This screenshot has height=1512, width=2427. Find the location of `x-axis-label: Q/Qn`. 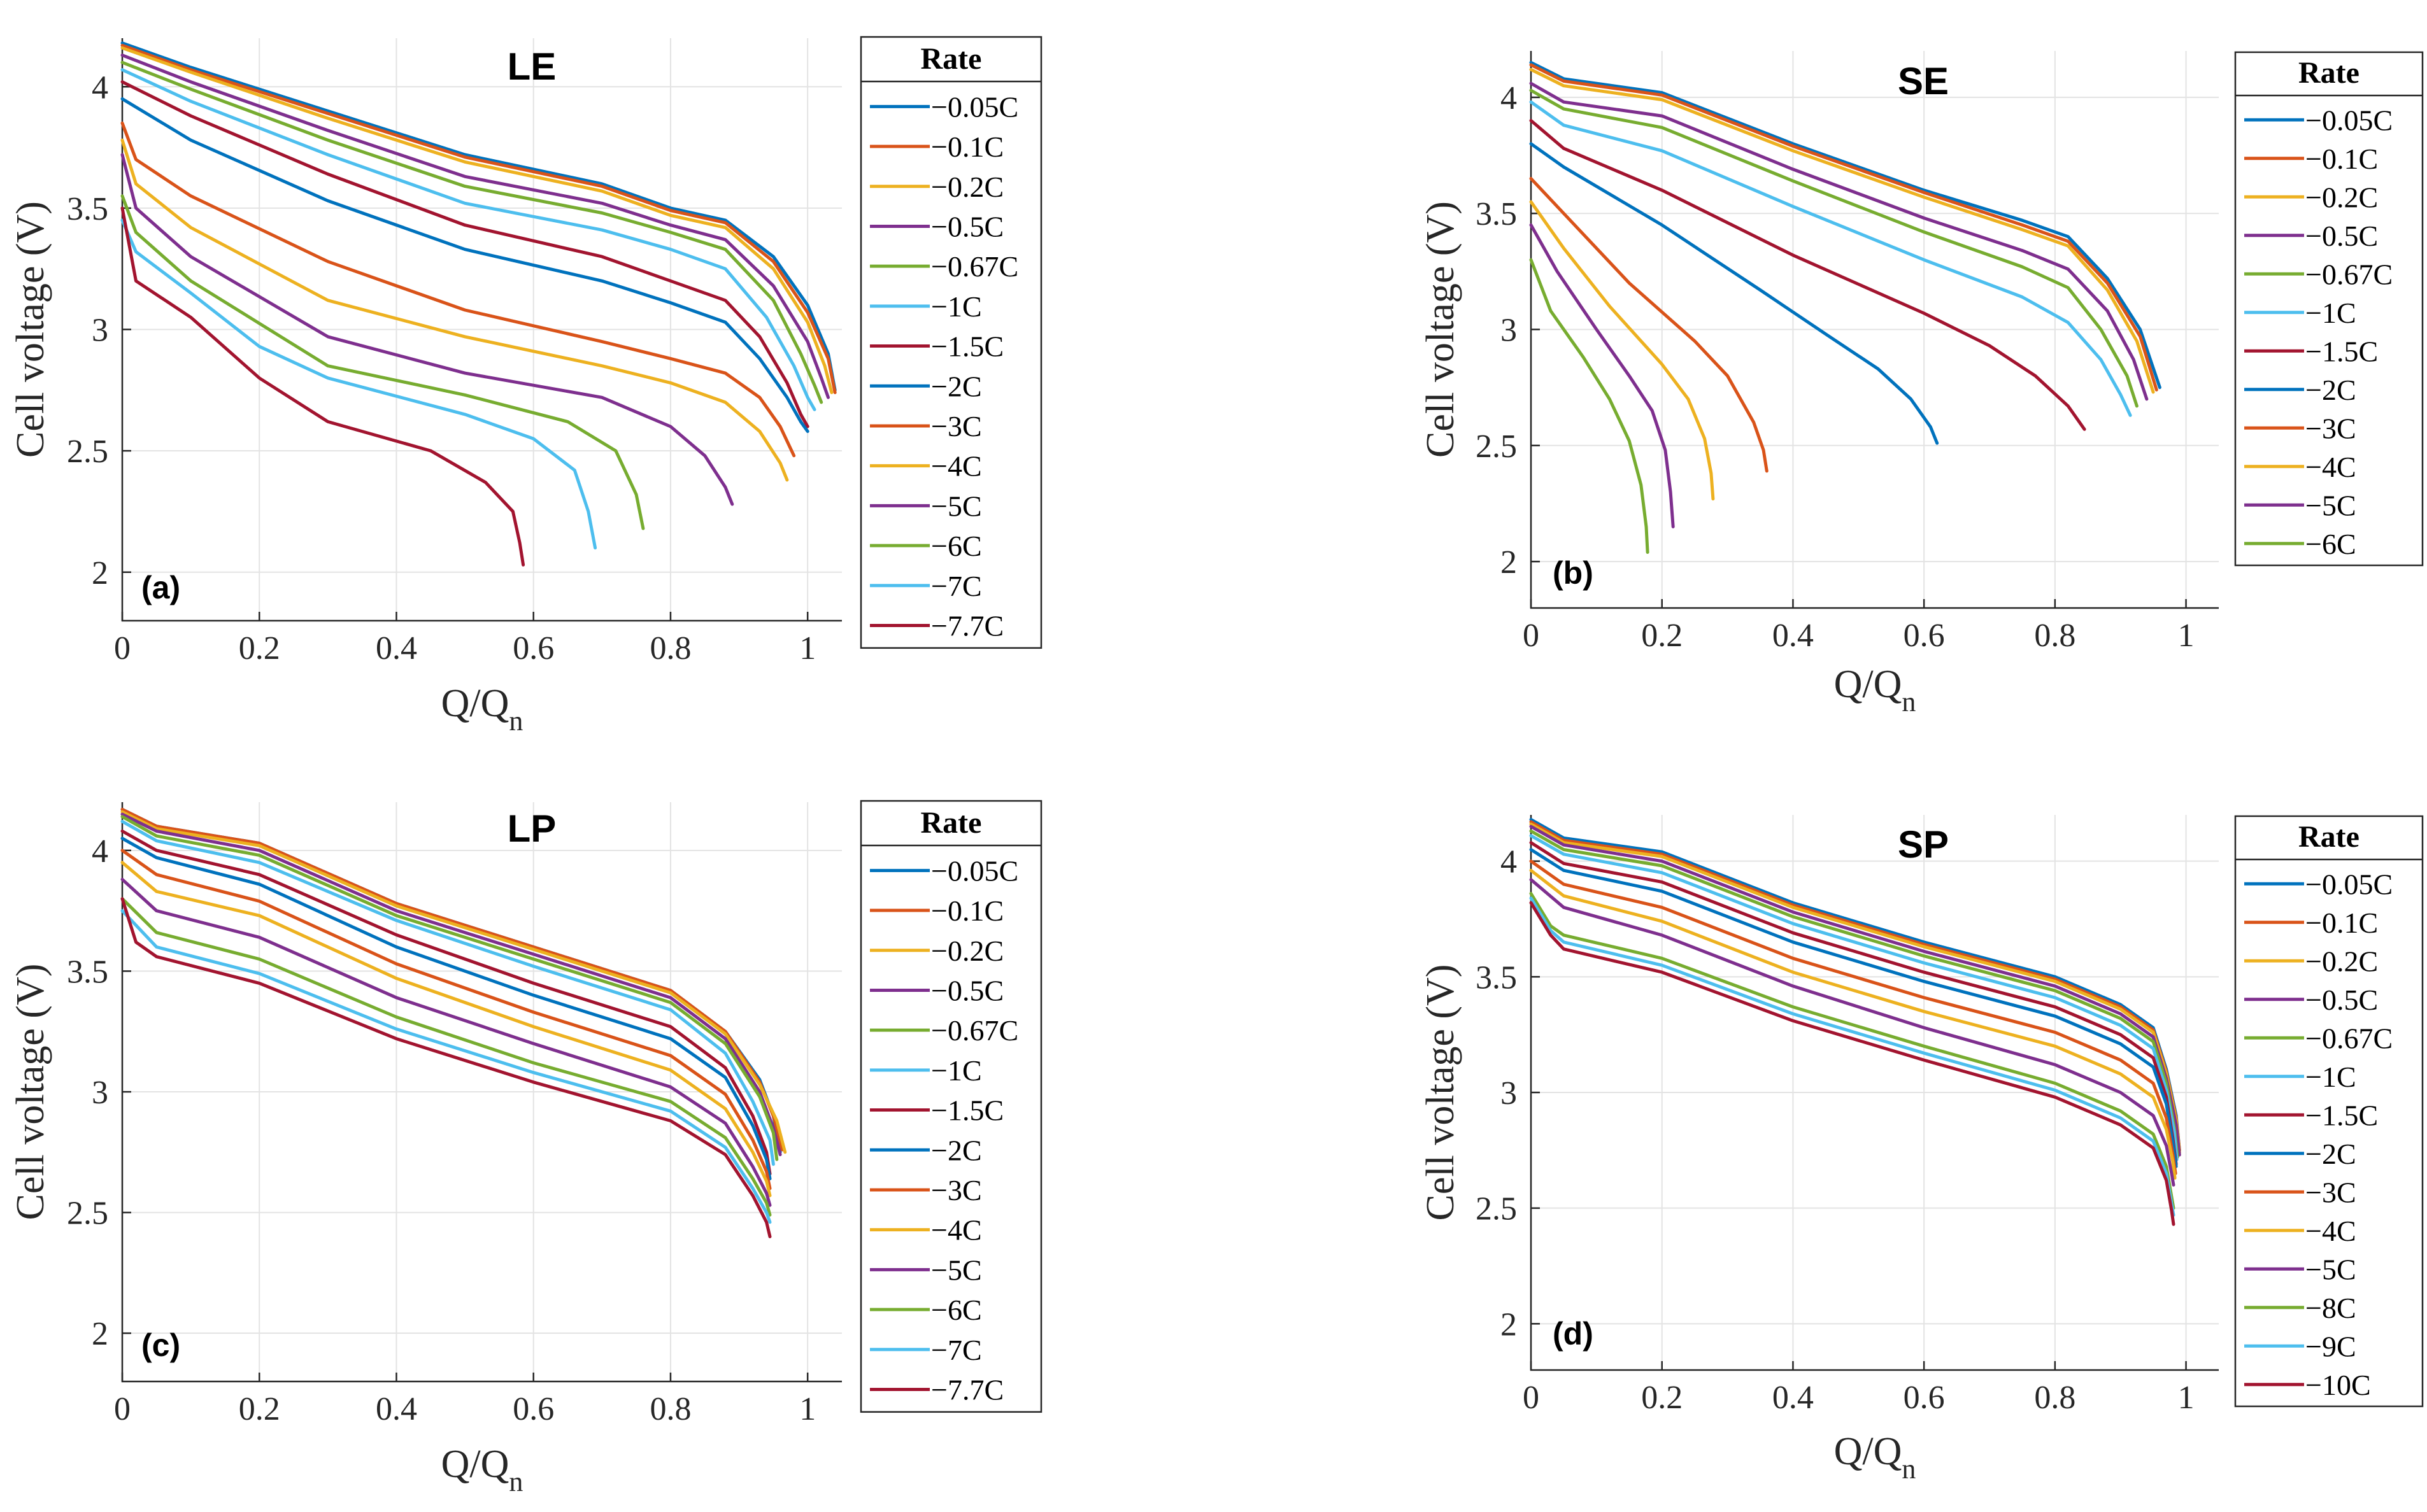

x-axis-label: Q/Qn is located at coordinates (1875, 1458).